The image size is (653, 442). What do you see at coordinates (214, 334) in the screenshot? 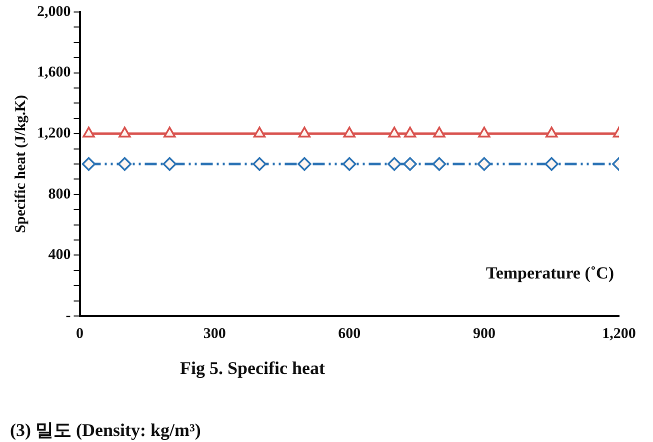
I see `x-tick-label: 300` at bounding box center [214, 334].